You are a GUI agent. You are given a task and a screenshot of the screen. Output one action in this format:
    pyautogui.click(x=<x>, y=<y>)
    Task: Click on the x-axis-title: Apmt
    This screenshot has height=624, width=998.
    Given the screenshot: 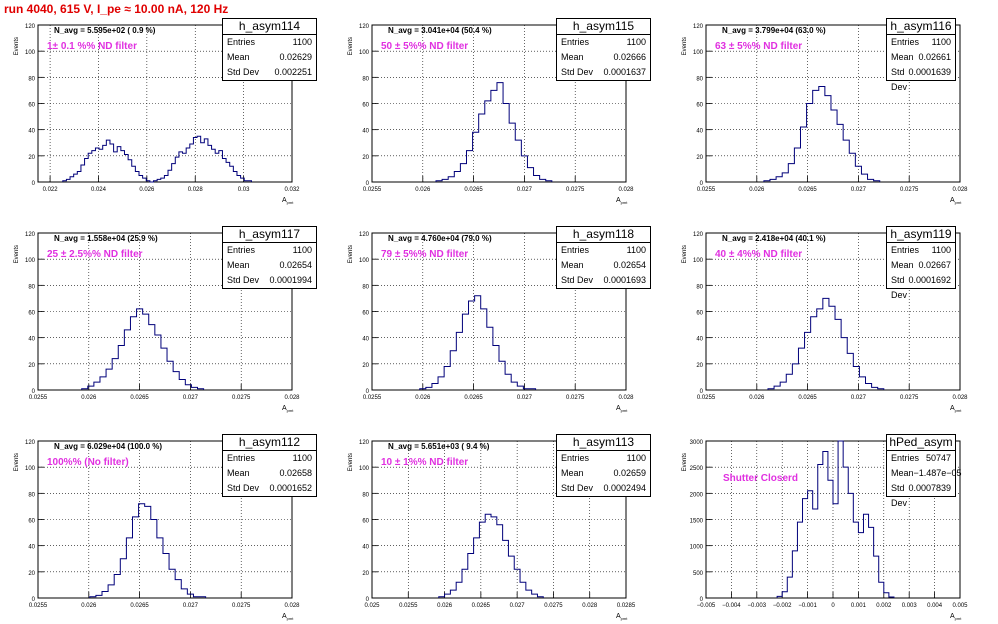 What is the action you would take?
    pyautogui.click(x=622, y=201)
    